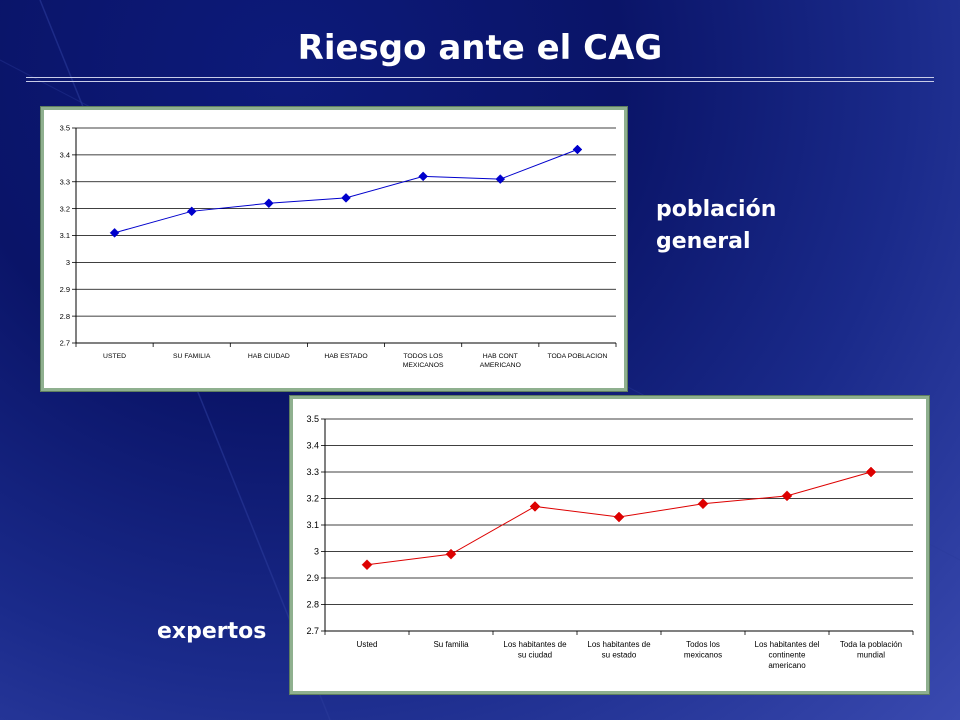 This screenshot has width=960, height=720. Describe the element at coordinates (703, 649) in the screenshot. I see `x-tick-label: Todos los mexicanos` at that location.